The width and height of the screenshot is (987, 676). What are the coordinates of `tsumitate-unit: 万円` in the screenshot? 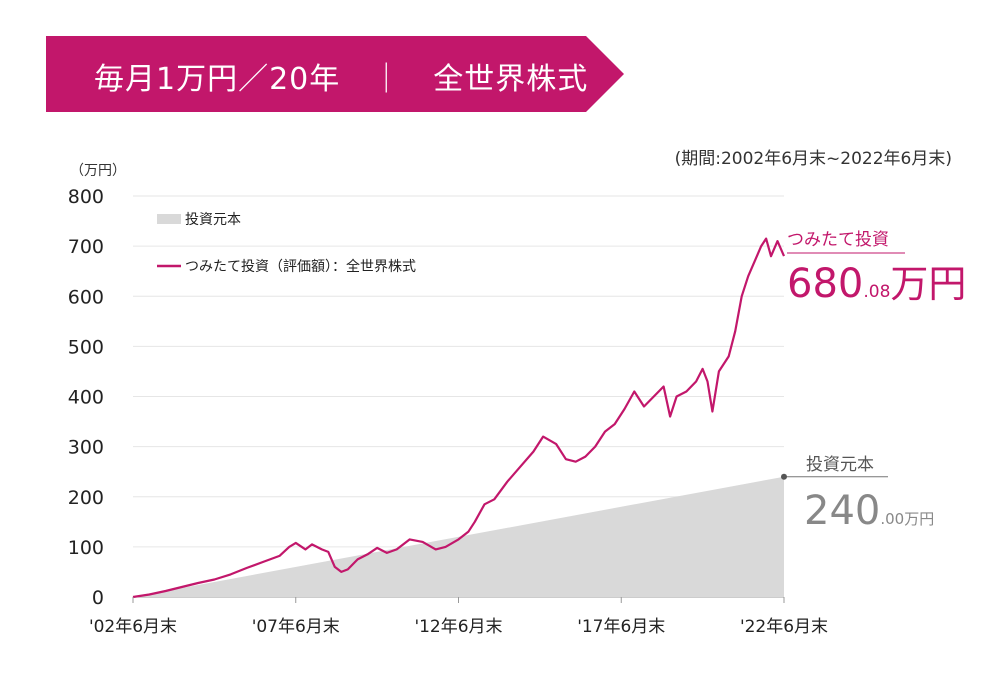 It's located at (928, 284).